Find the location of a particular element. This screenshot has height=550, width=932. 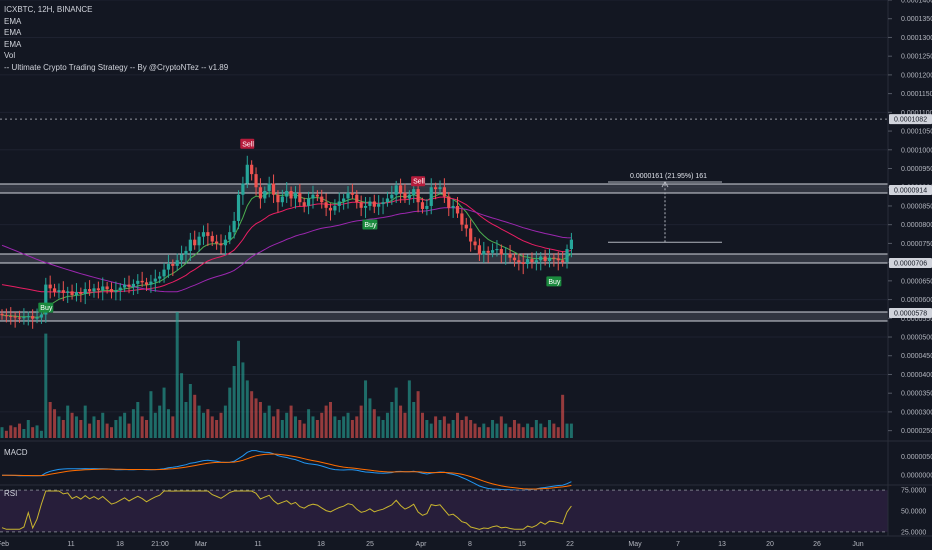

indicator-ema-1: EMA is located at coordinates (13, 21).